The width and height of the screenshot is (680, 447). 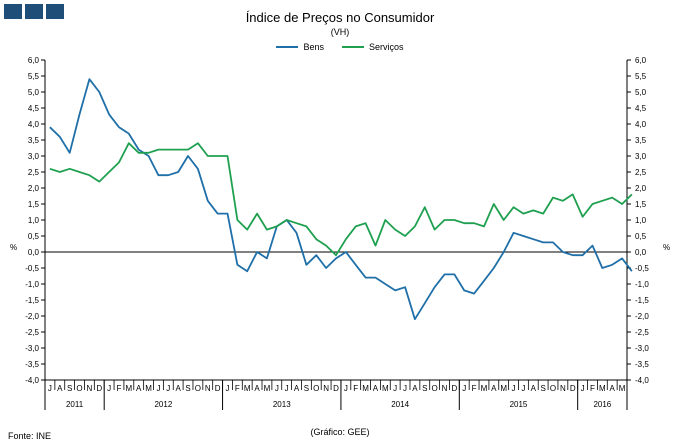 I want to click on year-label: 2014, so click(x=400, y=404).